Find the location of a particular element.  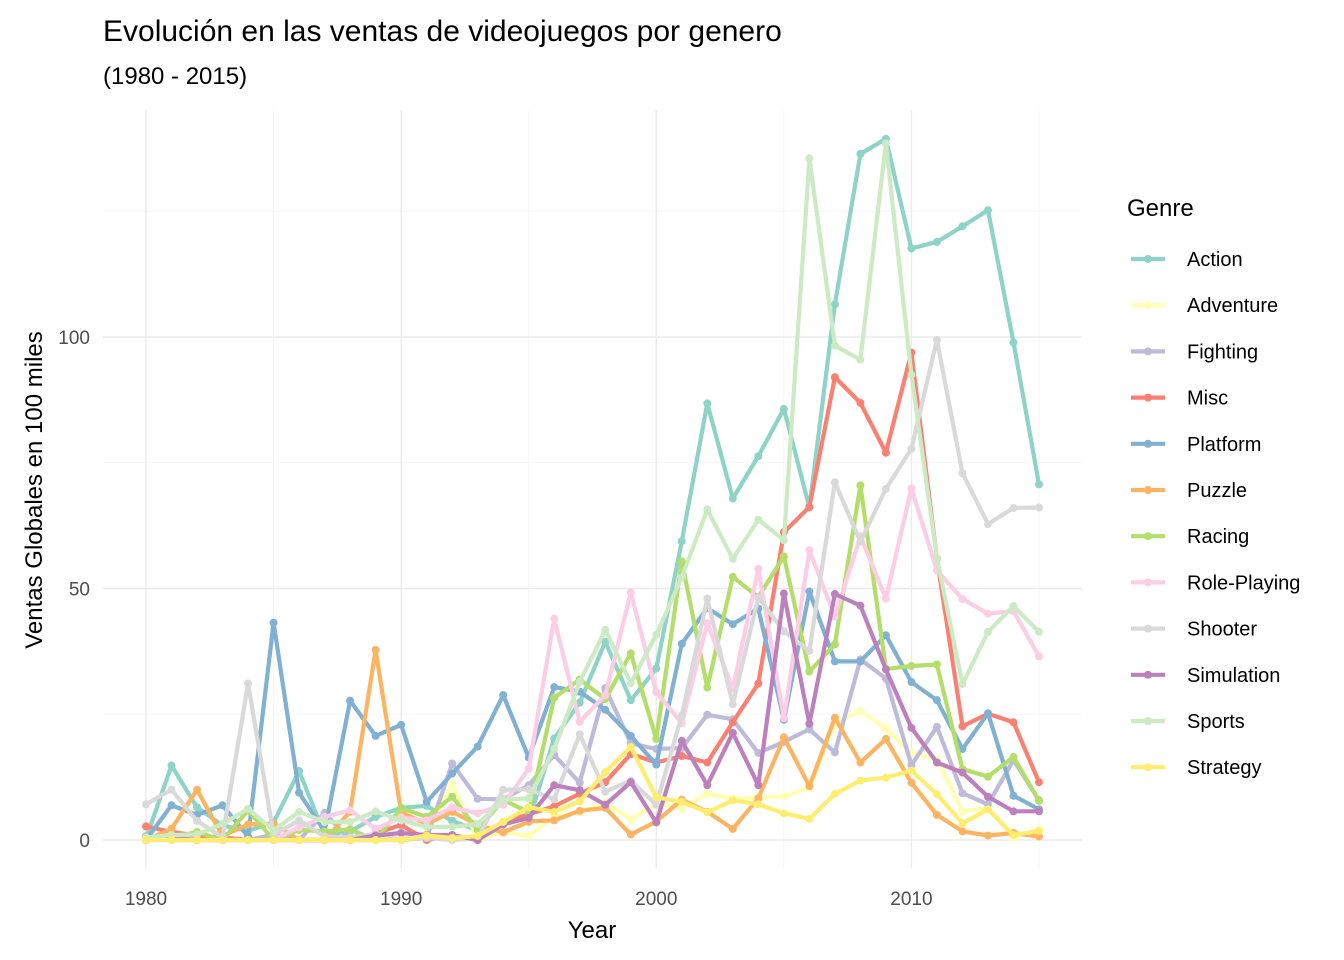

x-tick-label: 2000 is located at coordinates (656, 899).